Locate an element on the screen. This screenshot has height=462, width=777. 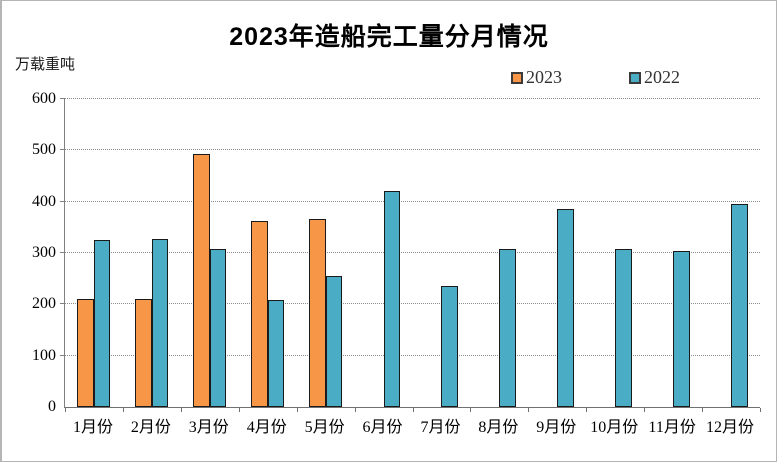
y-tick-label-500: 500 is located at coordinates (44, 150).